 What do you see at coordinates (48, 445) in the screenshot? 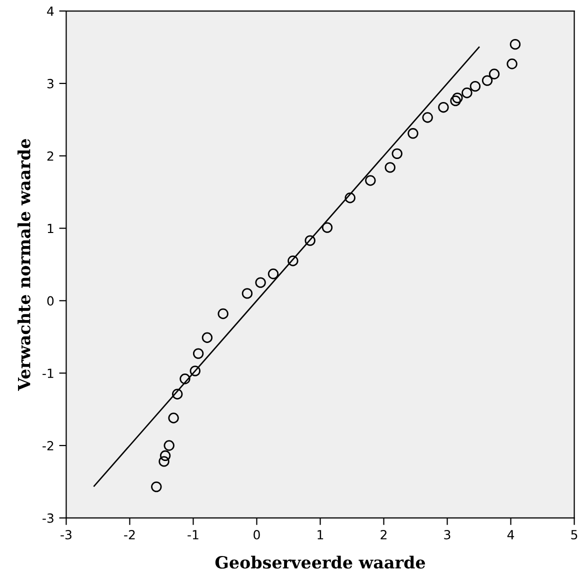
I see `y-tick-label: -2` at bounding box center [48, 445].